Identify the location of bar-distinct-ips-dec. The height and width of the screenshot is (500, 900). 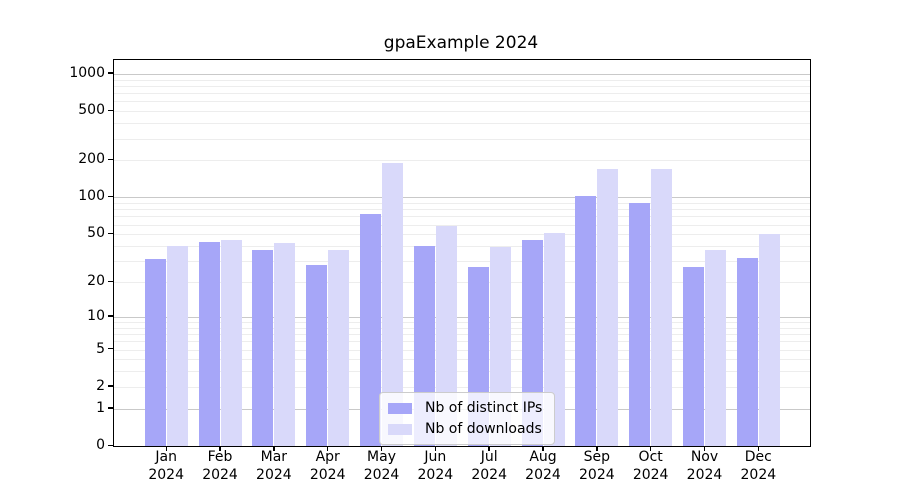
(747, 351).